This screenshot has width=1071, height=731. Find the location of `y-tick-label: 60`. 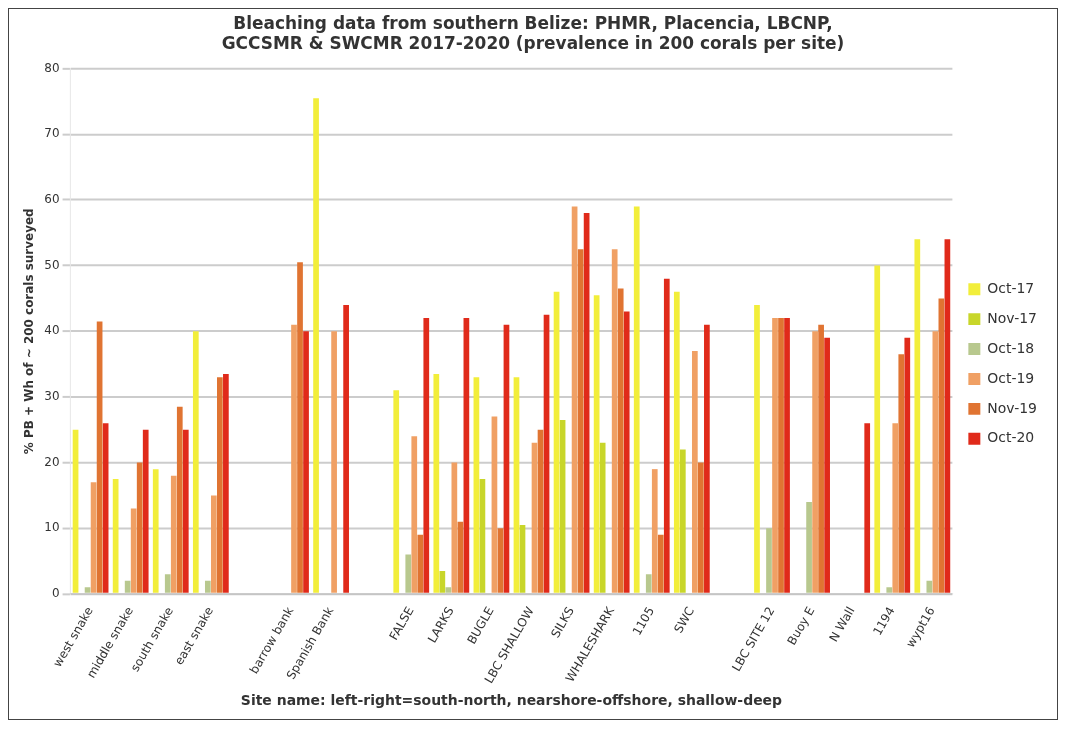

y-tick-label: 60 is located at coordinates (52, 199).